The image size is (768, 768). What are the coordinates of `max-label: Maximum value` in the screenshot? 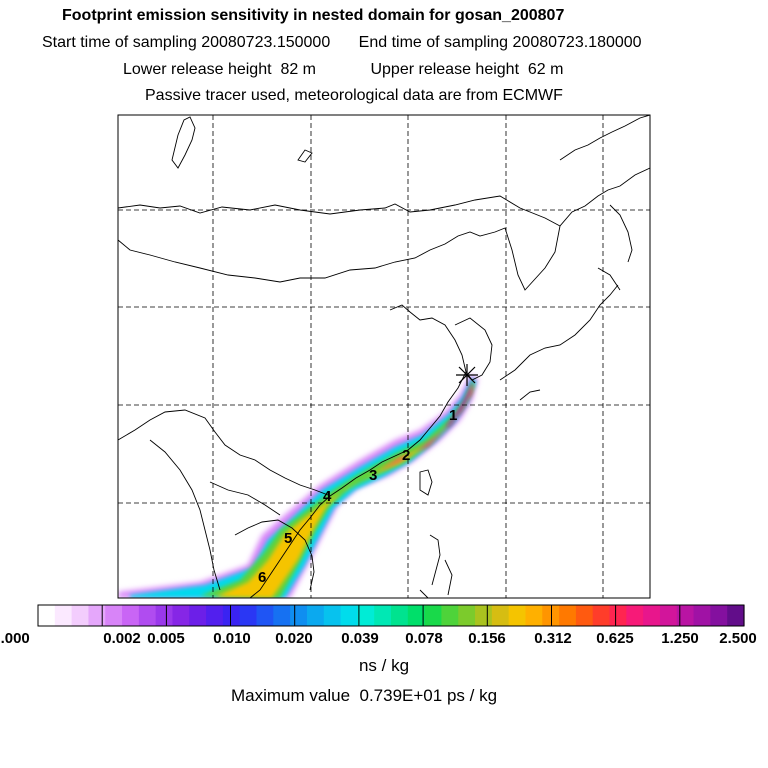 It's located at (291, 695).